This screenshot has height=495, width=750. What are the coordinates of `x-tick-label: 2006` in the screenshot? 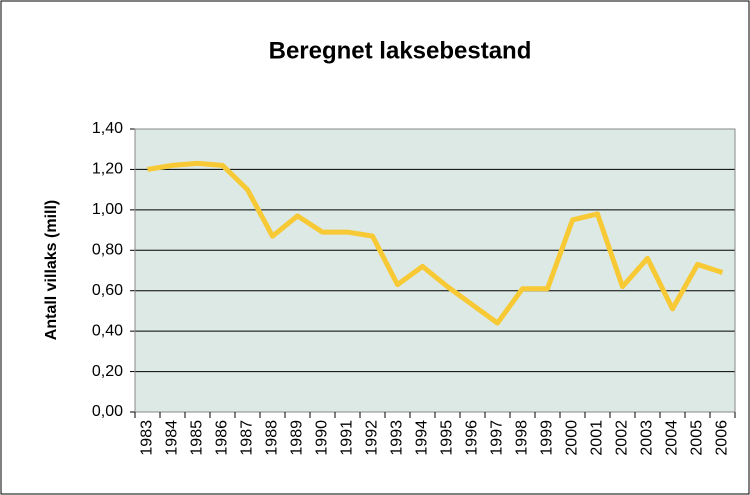 It's located at (722, 438).